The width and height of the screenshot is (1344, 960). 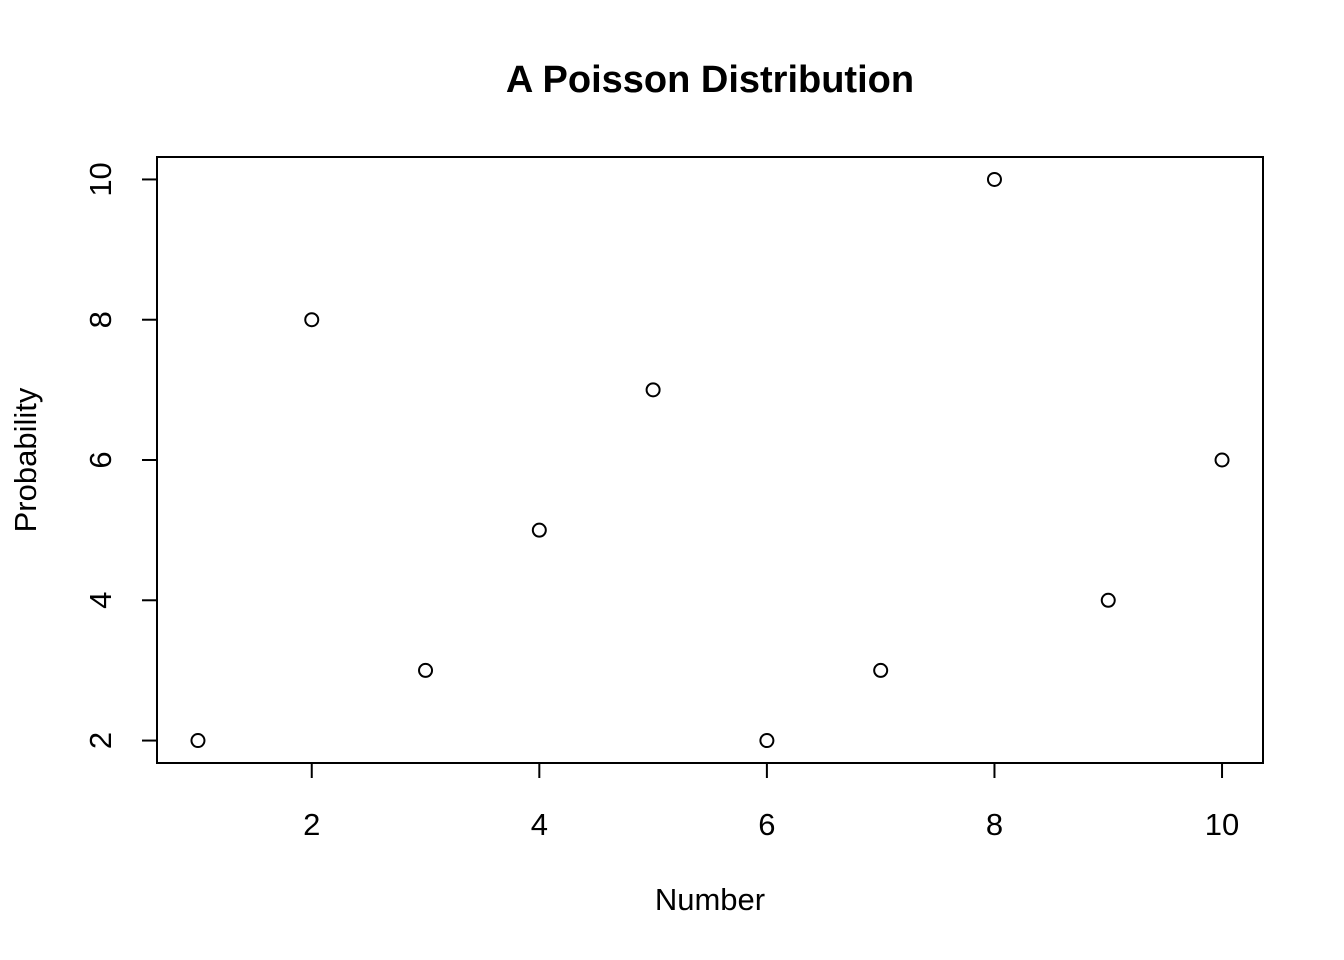 I want to click on y-tick-label: 8, so click(x=100, y=319).